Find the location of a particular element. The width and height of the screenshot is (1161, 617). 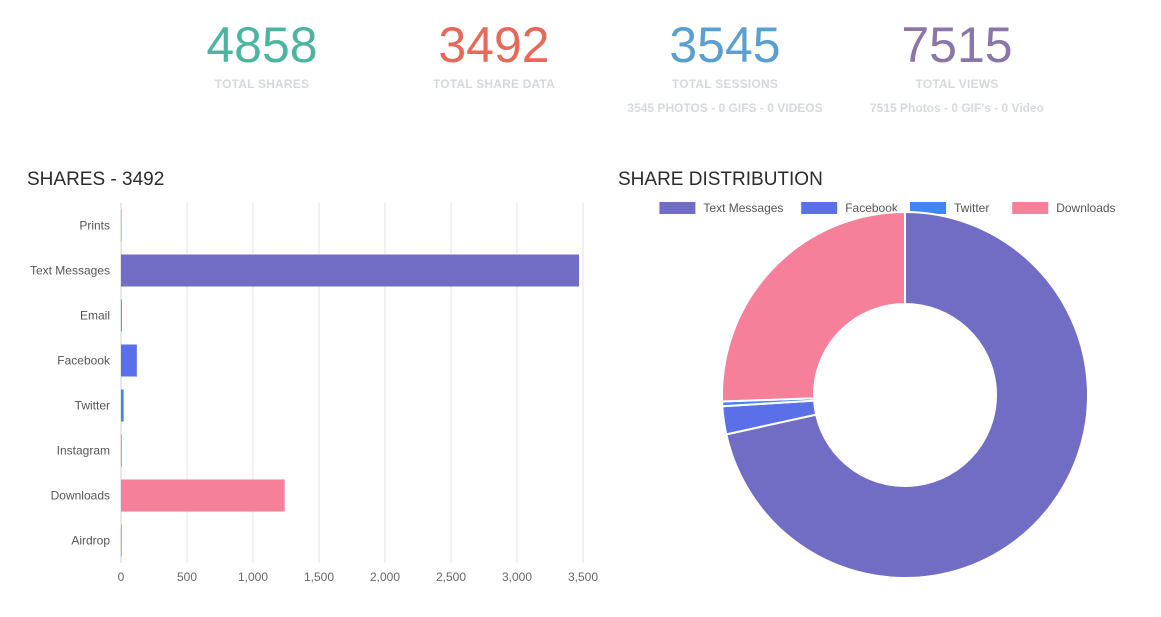

stat-total-share-data-value: 3492 is located at coordinates (494, 45).